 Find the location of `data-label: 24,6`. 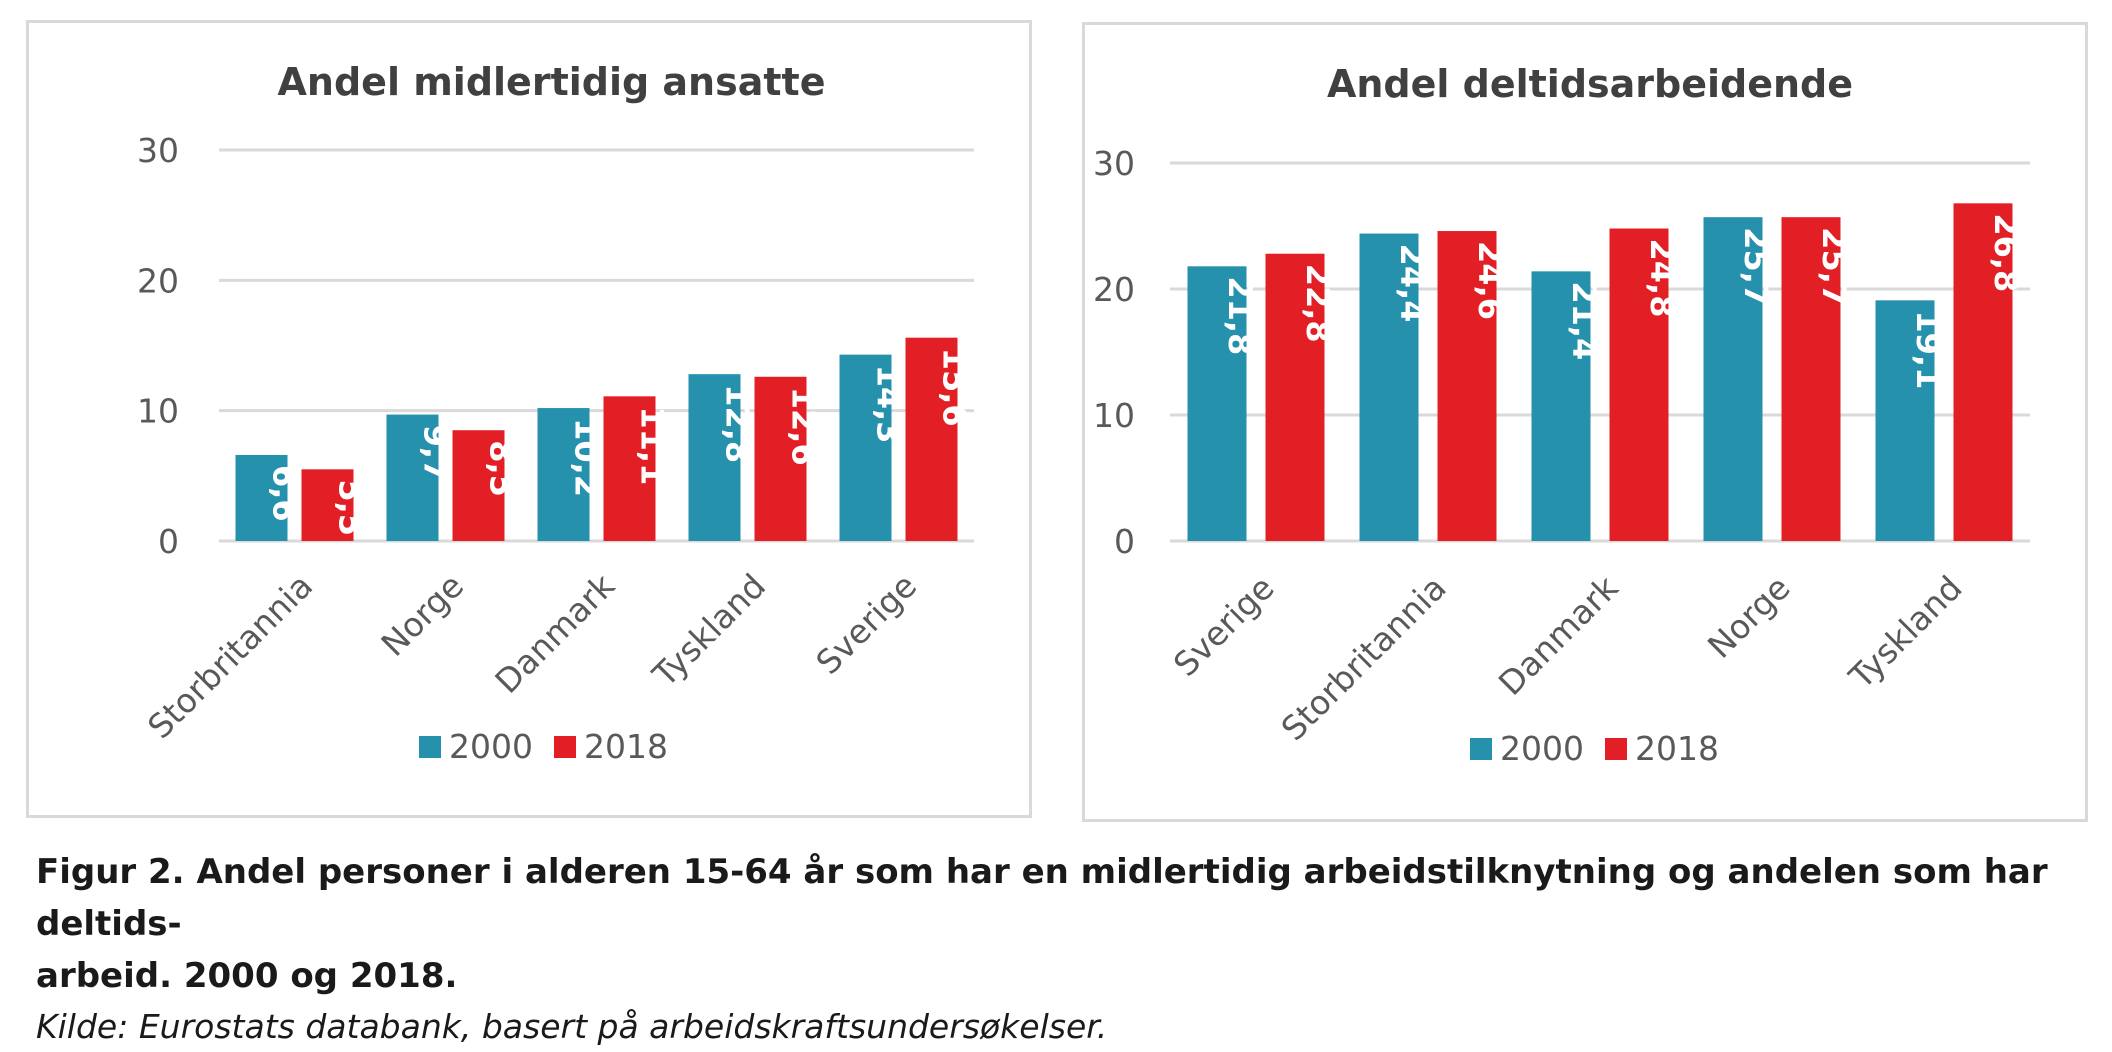

data-label: 24,6 is located at coordinates (1490, 280).